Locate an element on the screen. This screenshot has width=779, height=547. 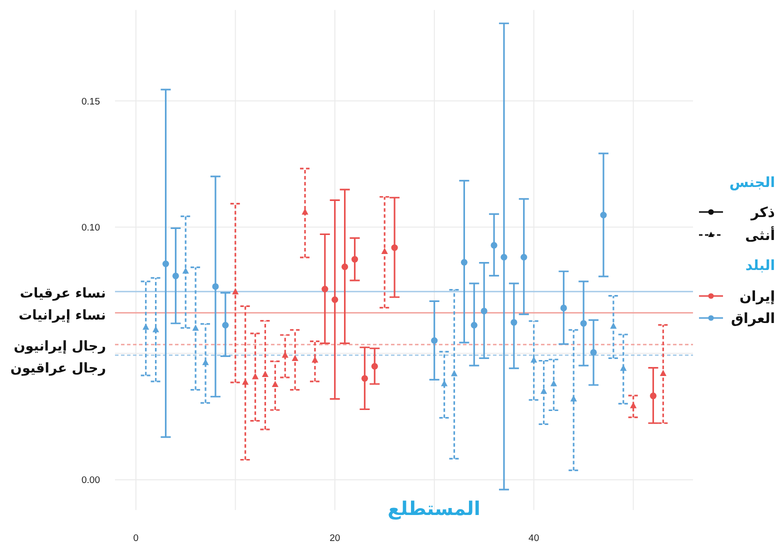
text: أنثى is located at coordinates (760, 235).